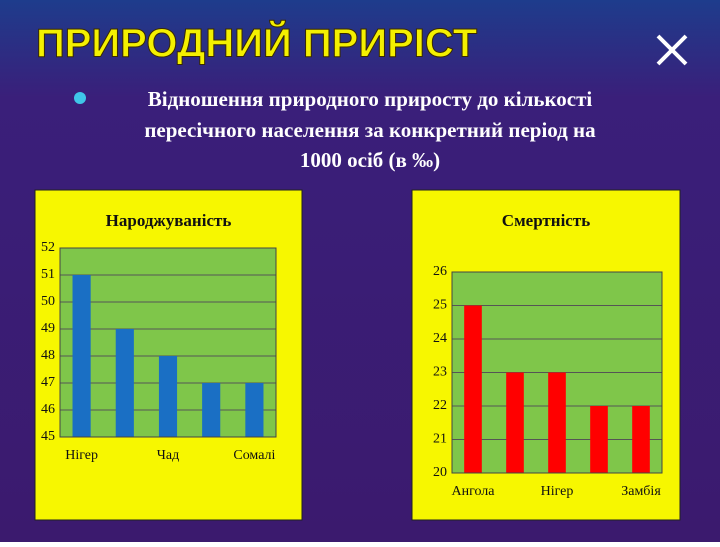 This screenshot has height=547, width=720. I want to click on bullet-text: 1000 осіб (в ‰), so click(370, 160).